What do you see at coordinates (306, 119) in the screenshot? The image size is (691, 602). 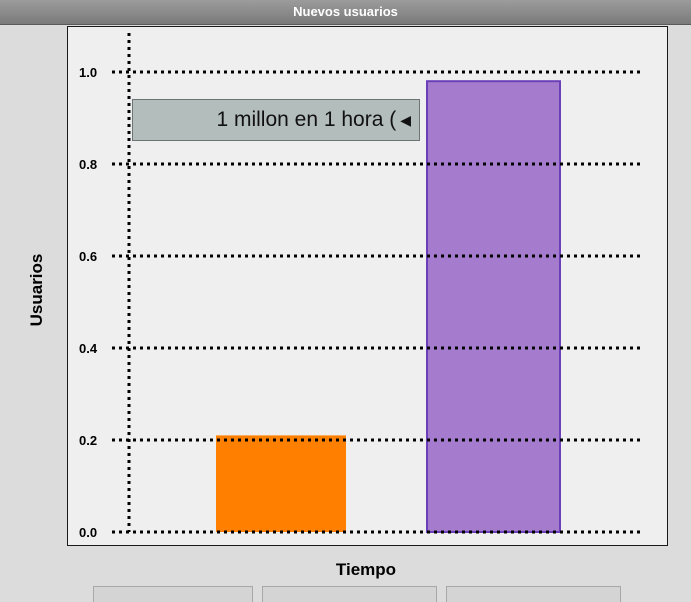 I see `annotation-text: 1 millon en 1 hora (` at bounding box center [306, 119].